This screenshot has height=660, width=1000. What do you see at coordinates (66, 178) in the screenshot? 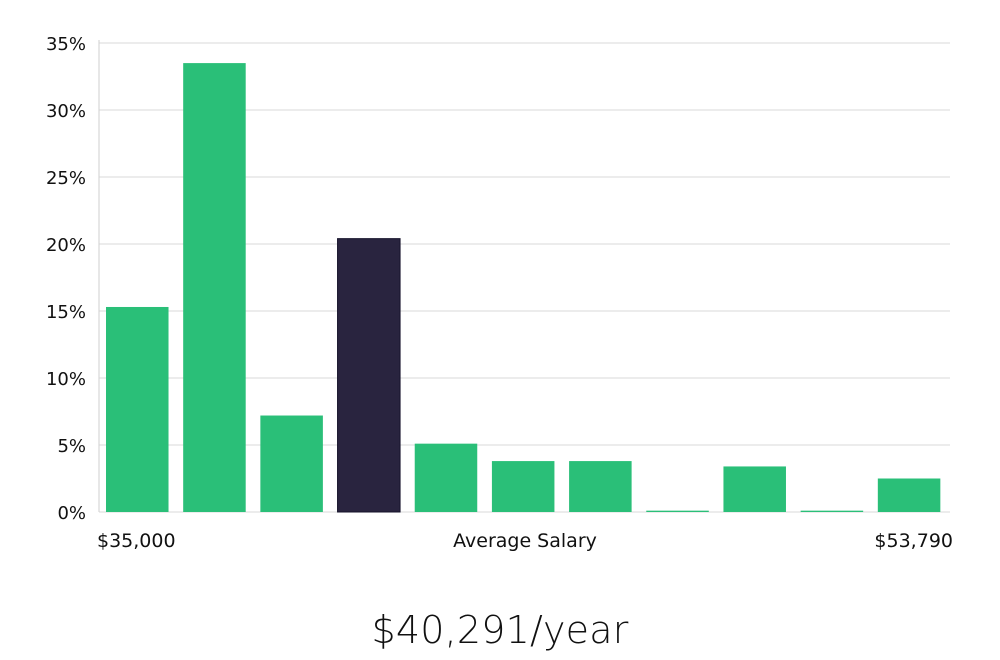
I see `y-tick-label: 25%` at bounding box center [66, 178].